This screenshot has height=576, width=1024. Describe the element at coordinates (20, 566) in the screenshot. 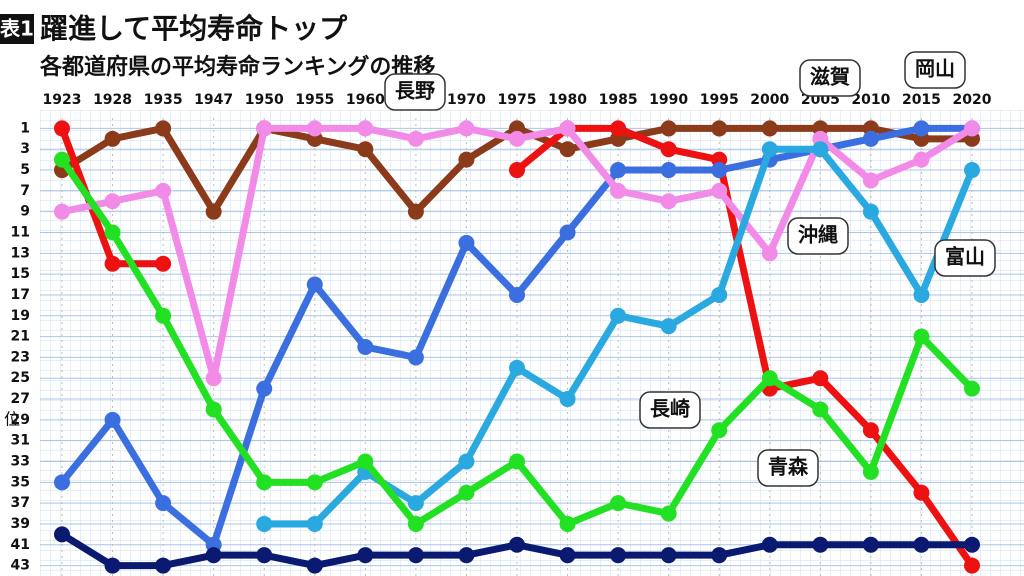

I see `y-tick-label: 43` at that location.